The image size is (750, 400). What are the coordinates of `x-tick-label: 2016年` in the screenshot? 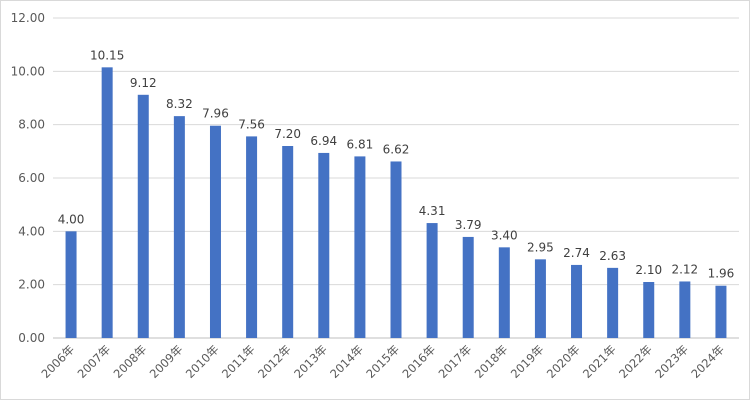 It's located at (418, 361).